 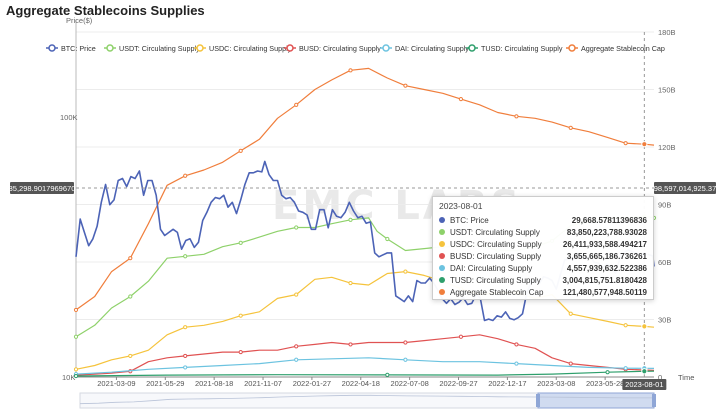 What do you see at coordinates (365, 366) in the screenshot?
I see `series-line-dai` at bounding box center [365, 366].